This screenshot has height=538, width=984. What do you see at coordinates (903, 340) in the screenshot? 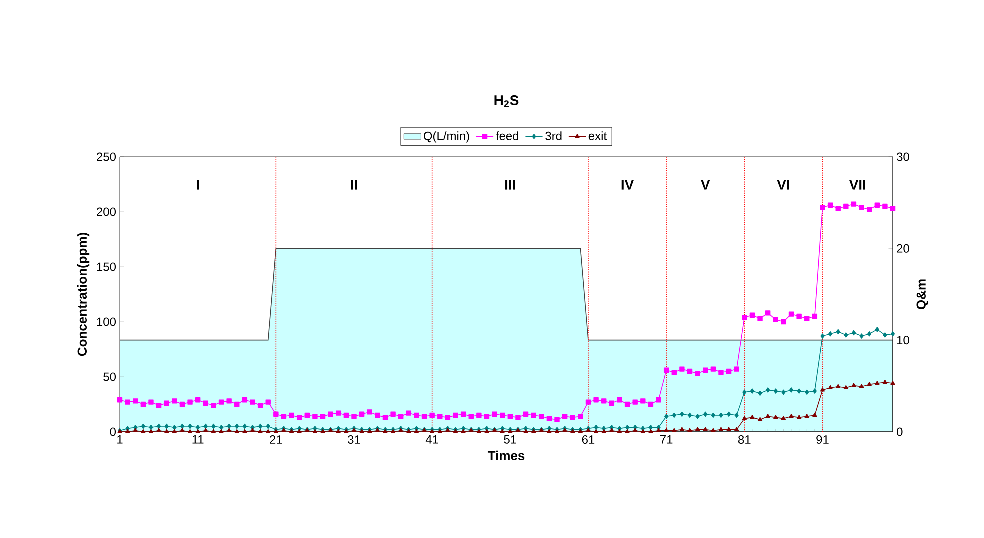
I see `y2-tick-label: 10` at bounding box center [903, 340].